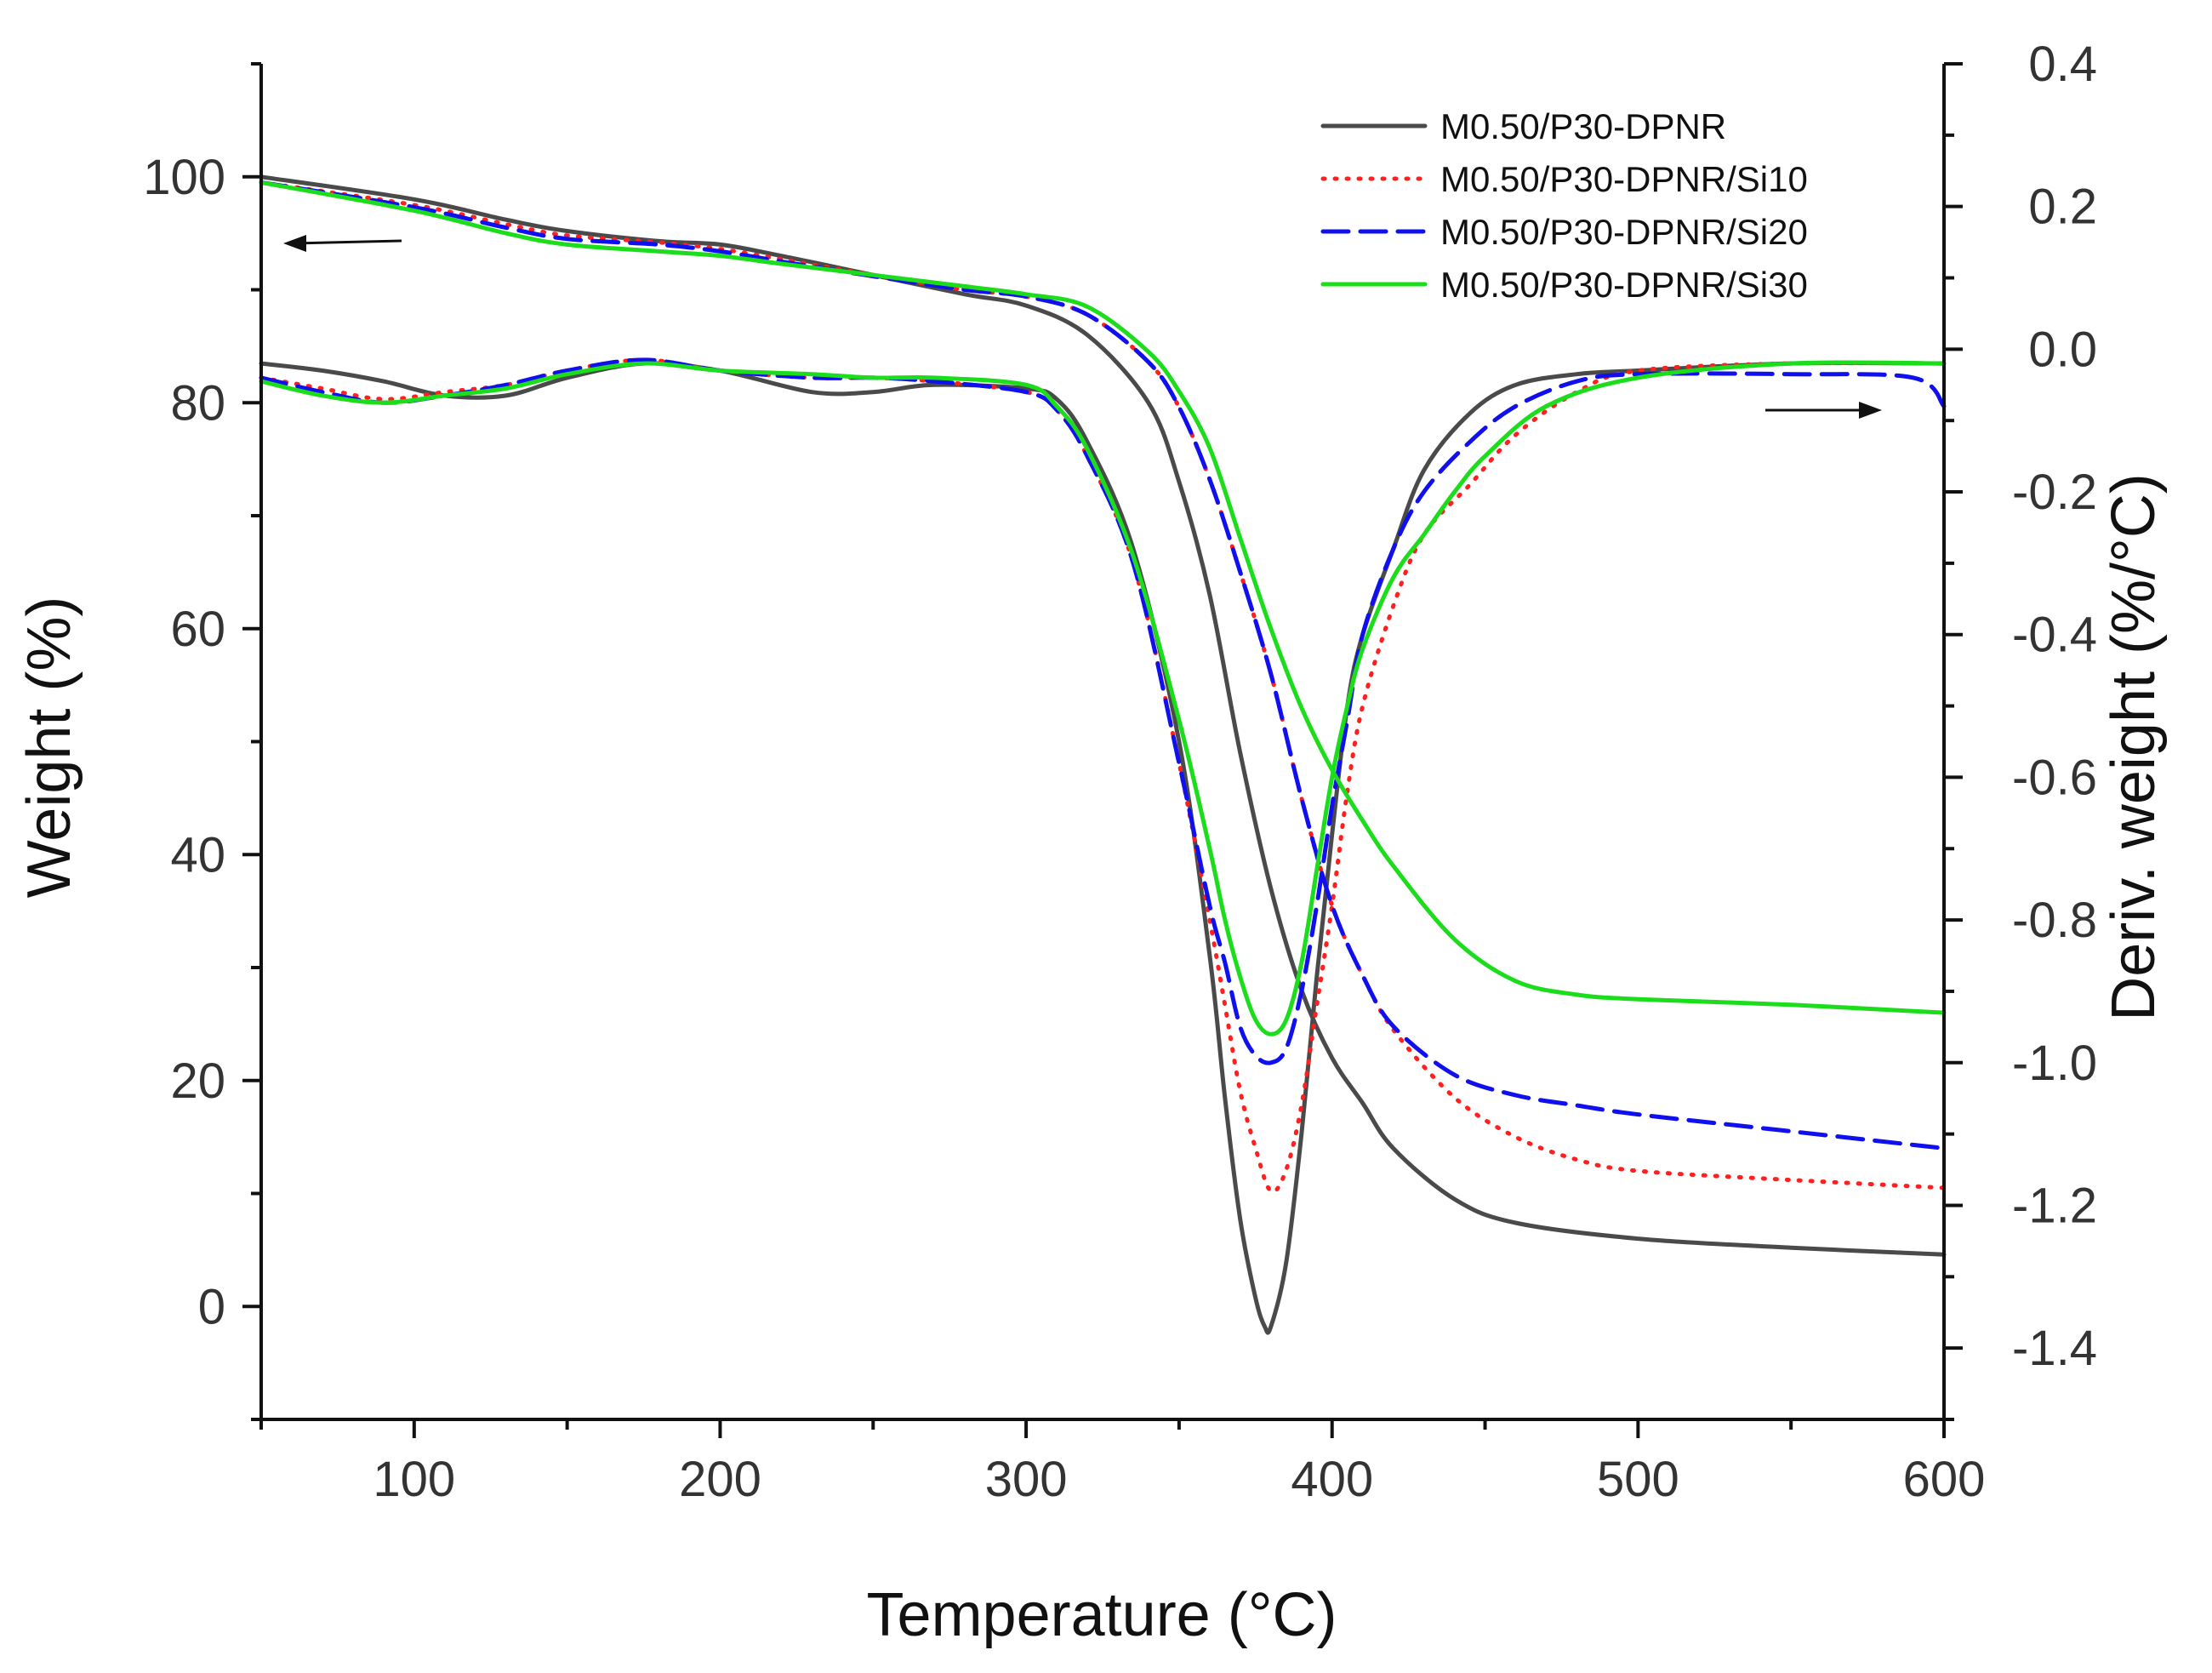  What do you see at coordinates (2054, 777) in the screenshot?
I see `y-right-tick-label: -0.6` at bounding box center [2054, 777].